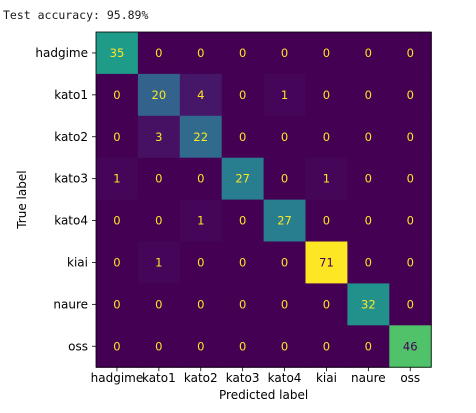 This screenshot has height=413, width=476. I want to click on x-tick-label: naure, so click(368, 378).